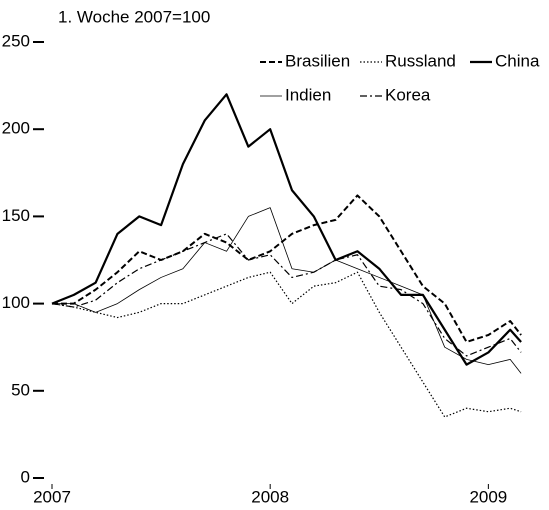 Image resolution: width=549 pixels, height=510 pixels. I want to click on y-tick-label: 150, so click(16, 215).